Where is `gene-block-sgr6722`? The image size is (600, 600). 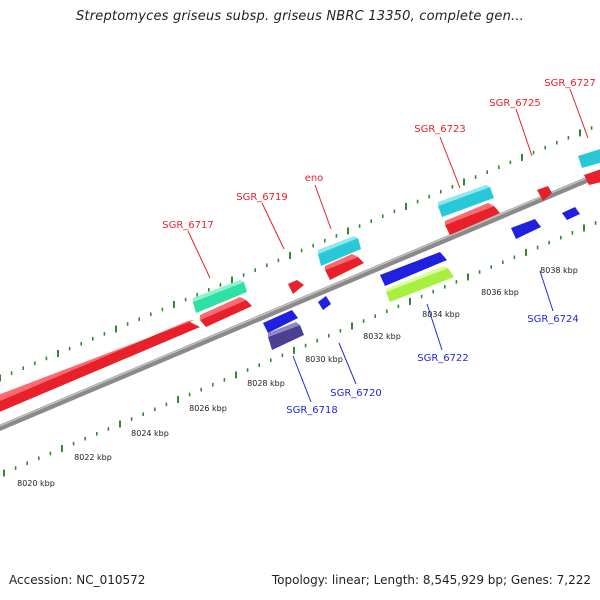
gene-block-sgr6722 is located at coordinates (417, 277).